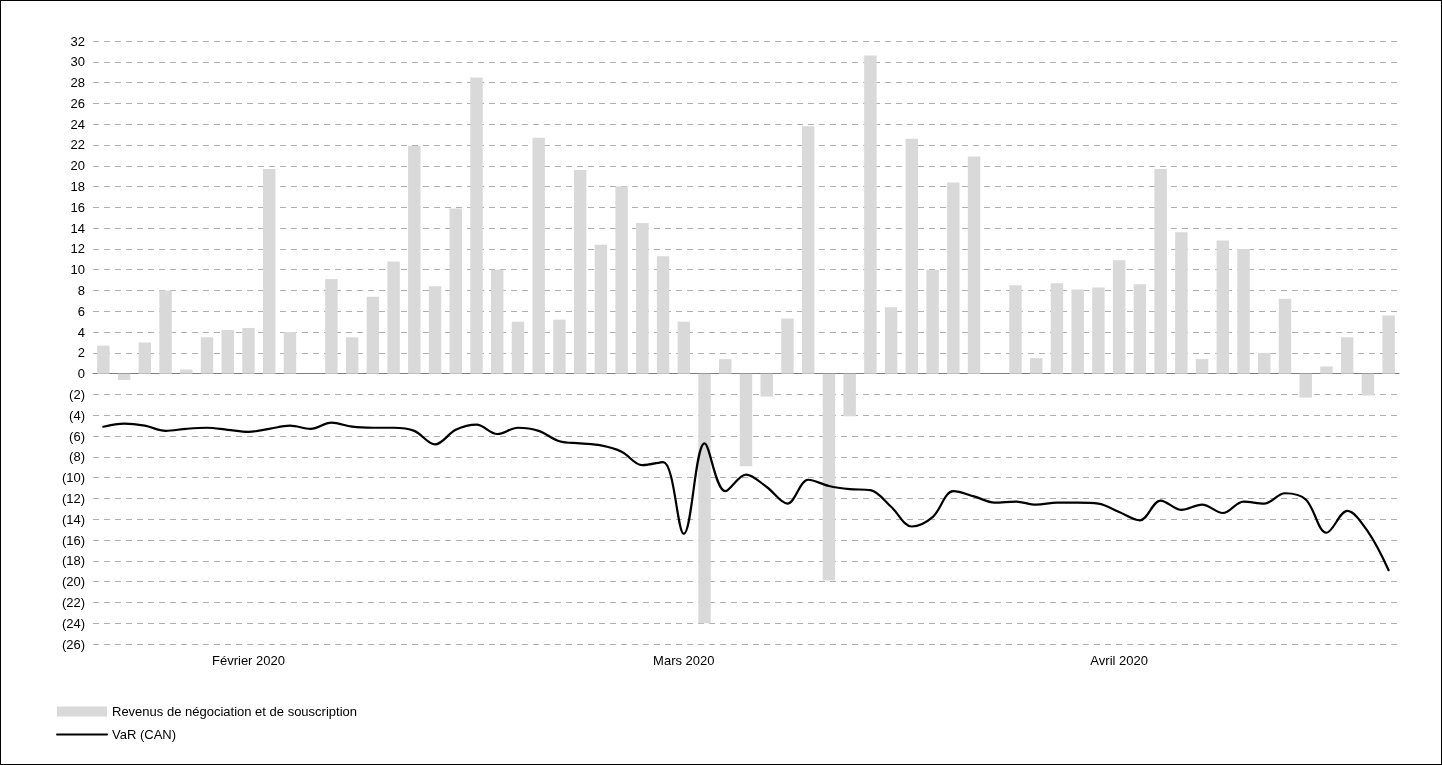 Image resolution: width=1442 pixels, height=765 pixels. Describe the element at coordinates (77, 62) in the screenshot. I see `y-tick-label: 30` at that location.